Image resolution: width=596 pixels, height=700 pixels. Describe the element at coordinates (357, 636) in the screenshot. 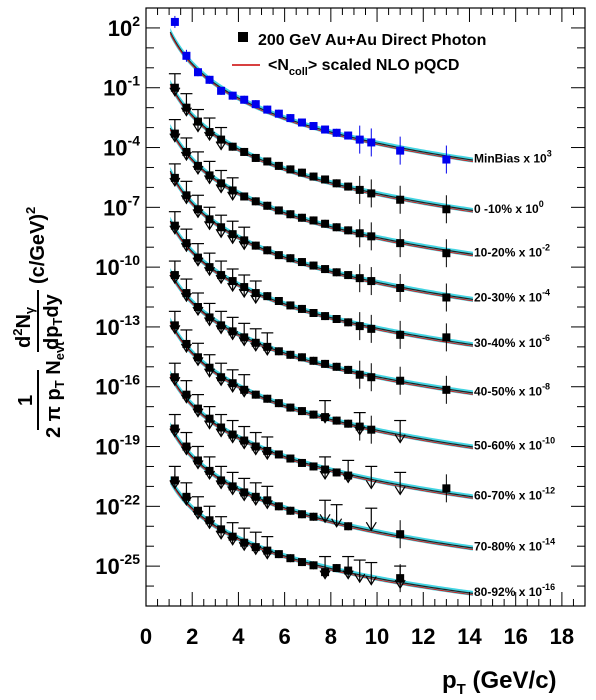

I see `x-axis-tick-labels: 0 2 4 6 8 10 12 14 16 18` at that location.